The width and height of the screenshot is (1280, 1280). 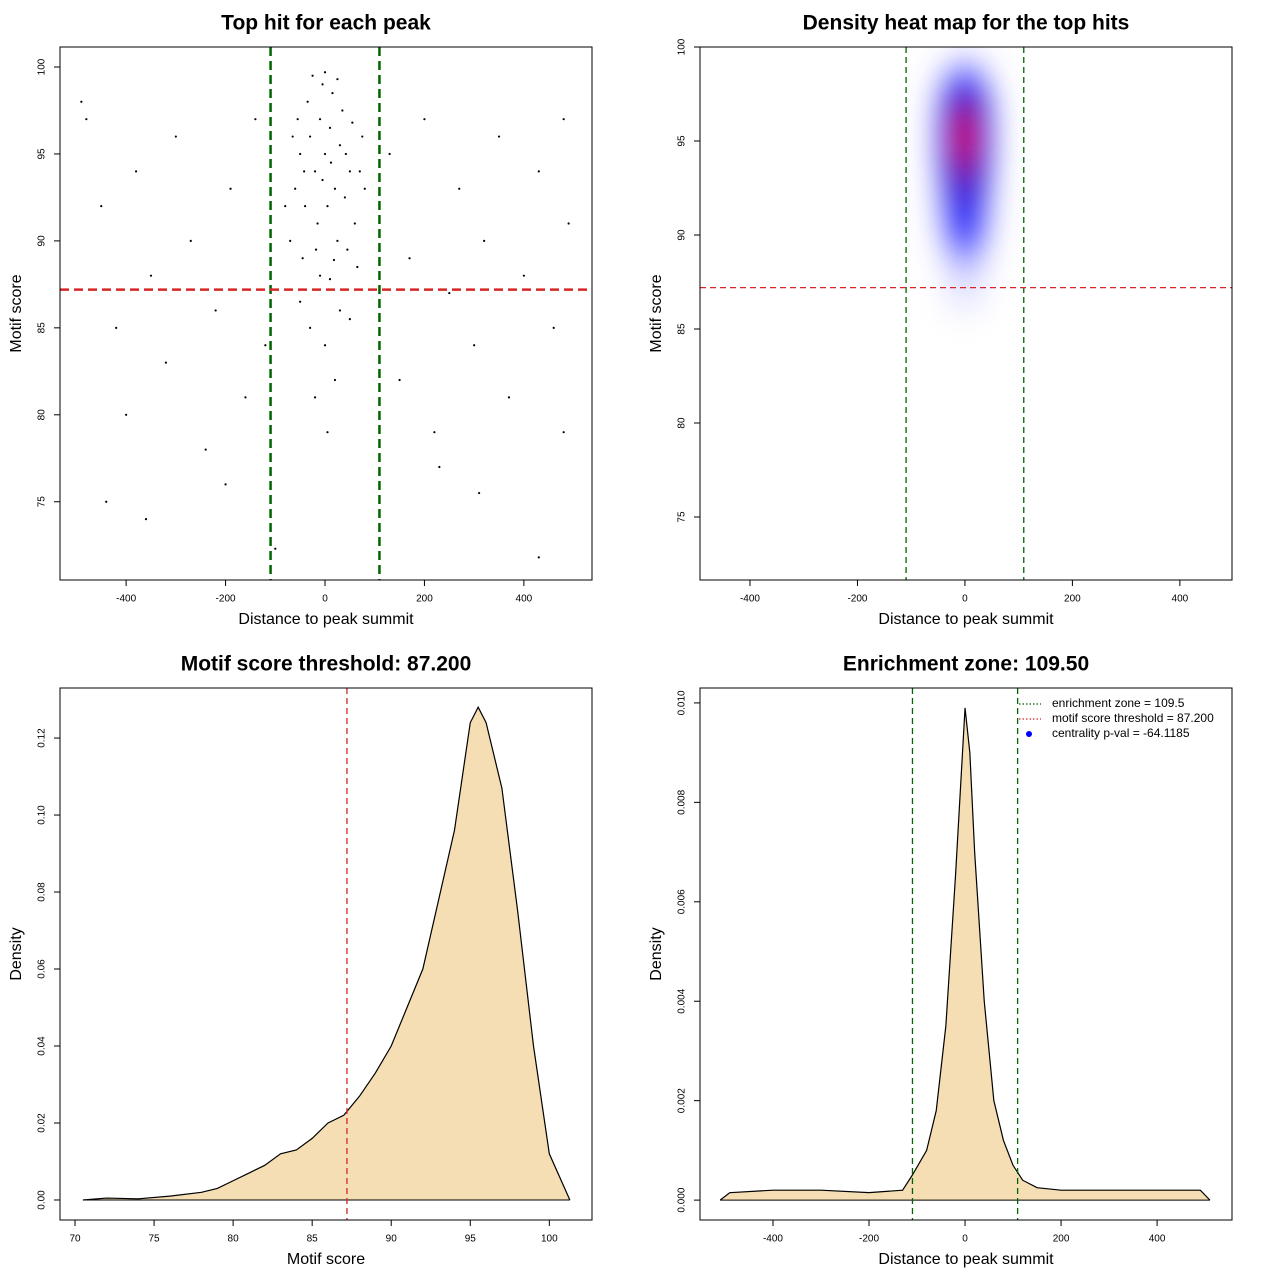 I want to click on x-tick-label: 400, so click(x=524, y=599).